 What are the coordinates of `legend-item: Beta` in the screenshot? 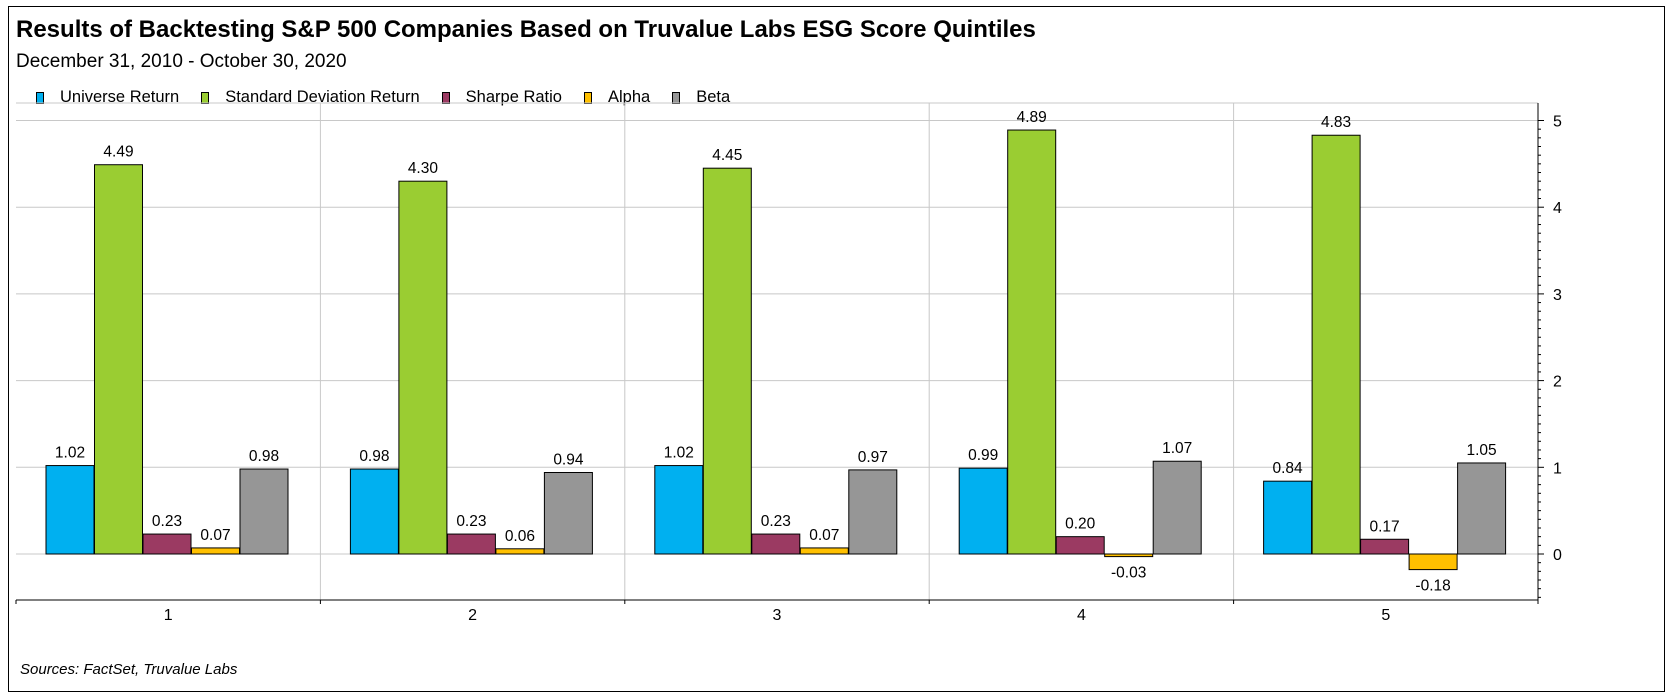 It's located at (701, 97).